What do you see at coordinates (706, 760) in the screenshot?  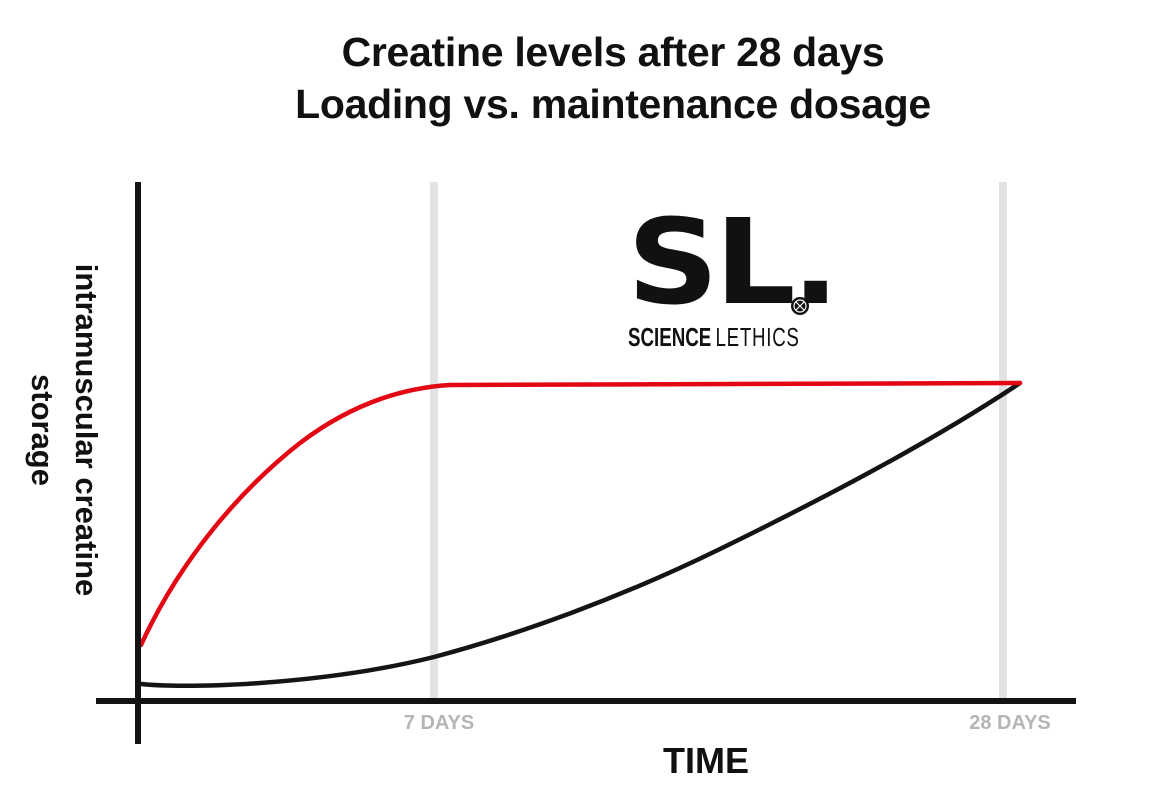 I see `x-axis-label: TIME` at bounding box center [706, 760].